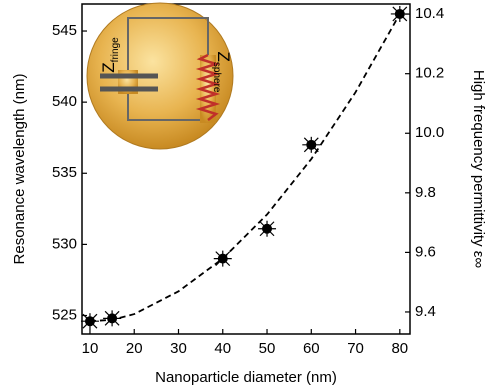  What do you see at coordinates (223, 57) in the screenshot?
I see `resistor-label-main: Z` at bounding box center [223, 57].